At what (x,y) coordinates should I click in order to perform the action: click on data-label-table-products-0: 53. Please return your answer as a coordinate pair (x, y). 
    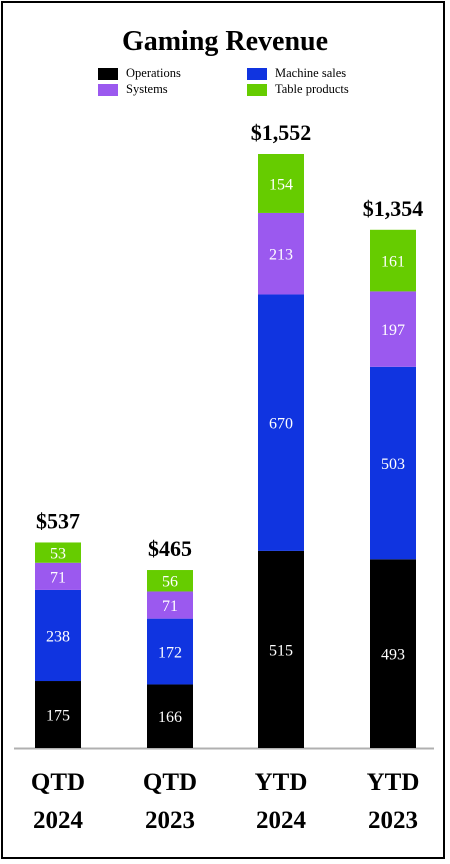
    Looking at the image, I should click on (58, 554).